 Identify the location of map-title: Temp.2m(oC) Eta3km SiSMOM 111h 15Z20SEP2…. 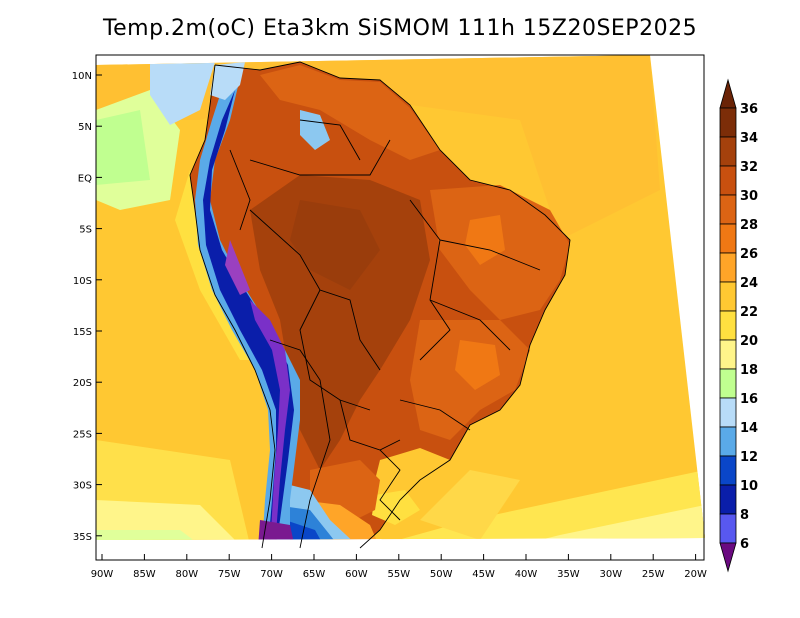
(400, 28).